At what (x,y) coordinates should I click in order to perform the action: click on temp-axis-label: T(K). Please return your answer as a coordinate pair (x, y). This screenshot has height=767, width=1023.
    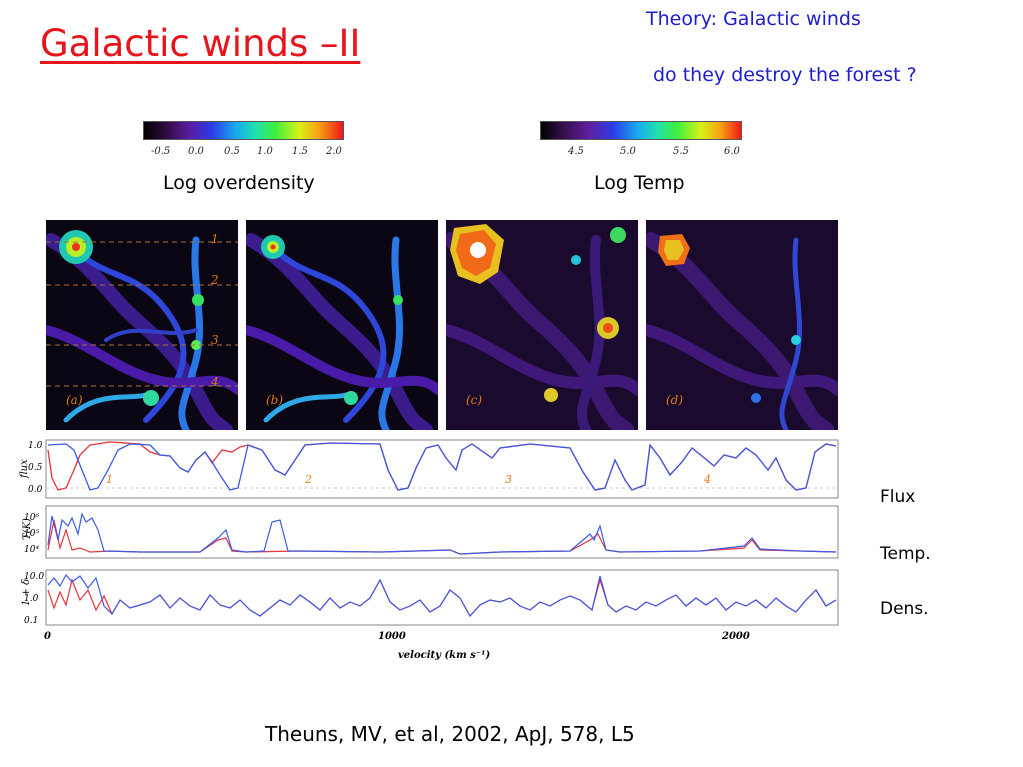
    Looking at the image, I should click on (27, 529).